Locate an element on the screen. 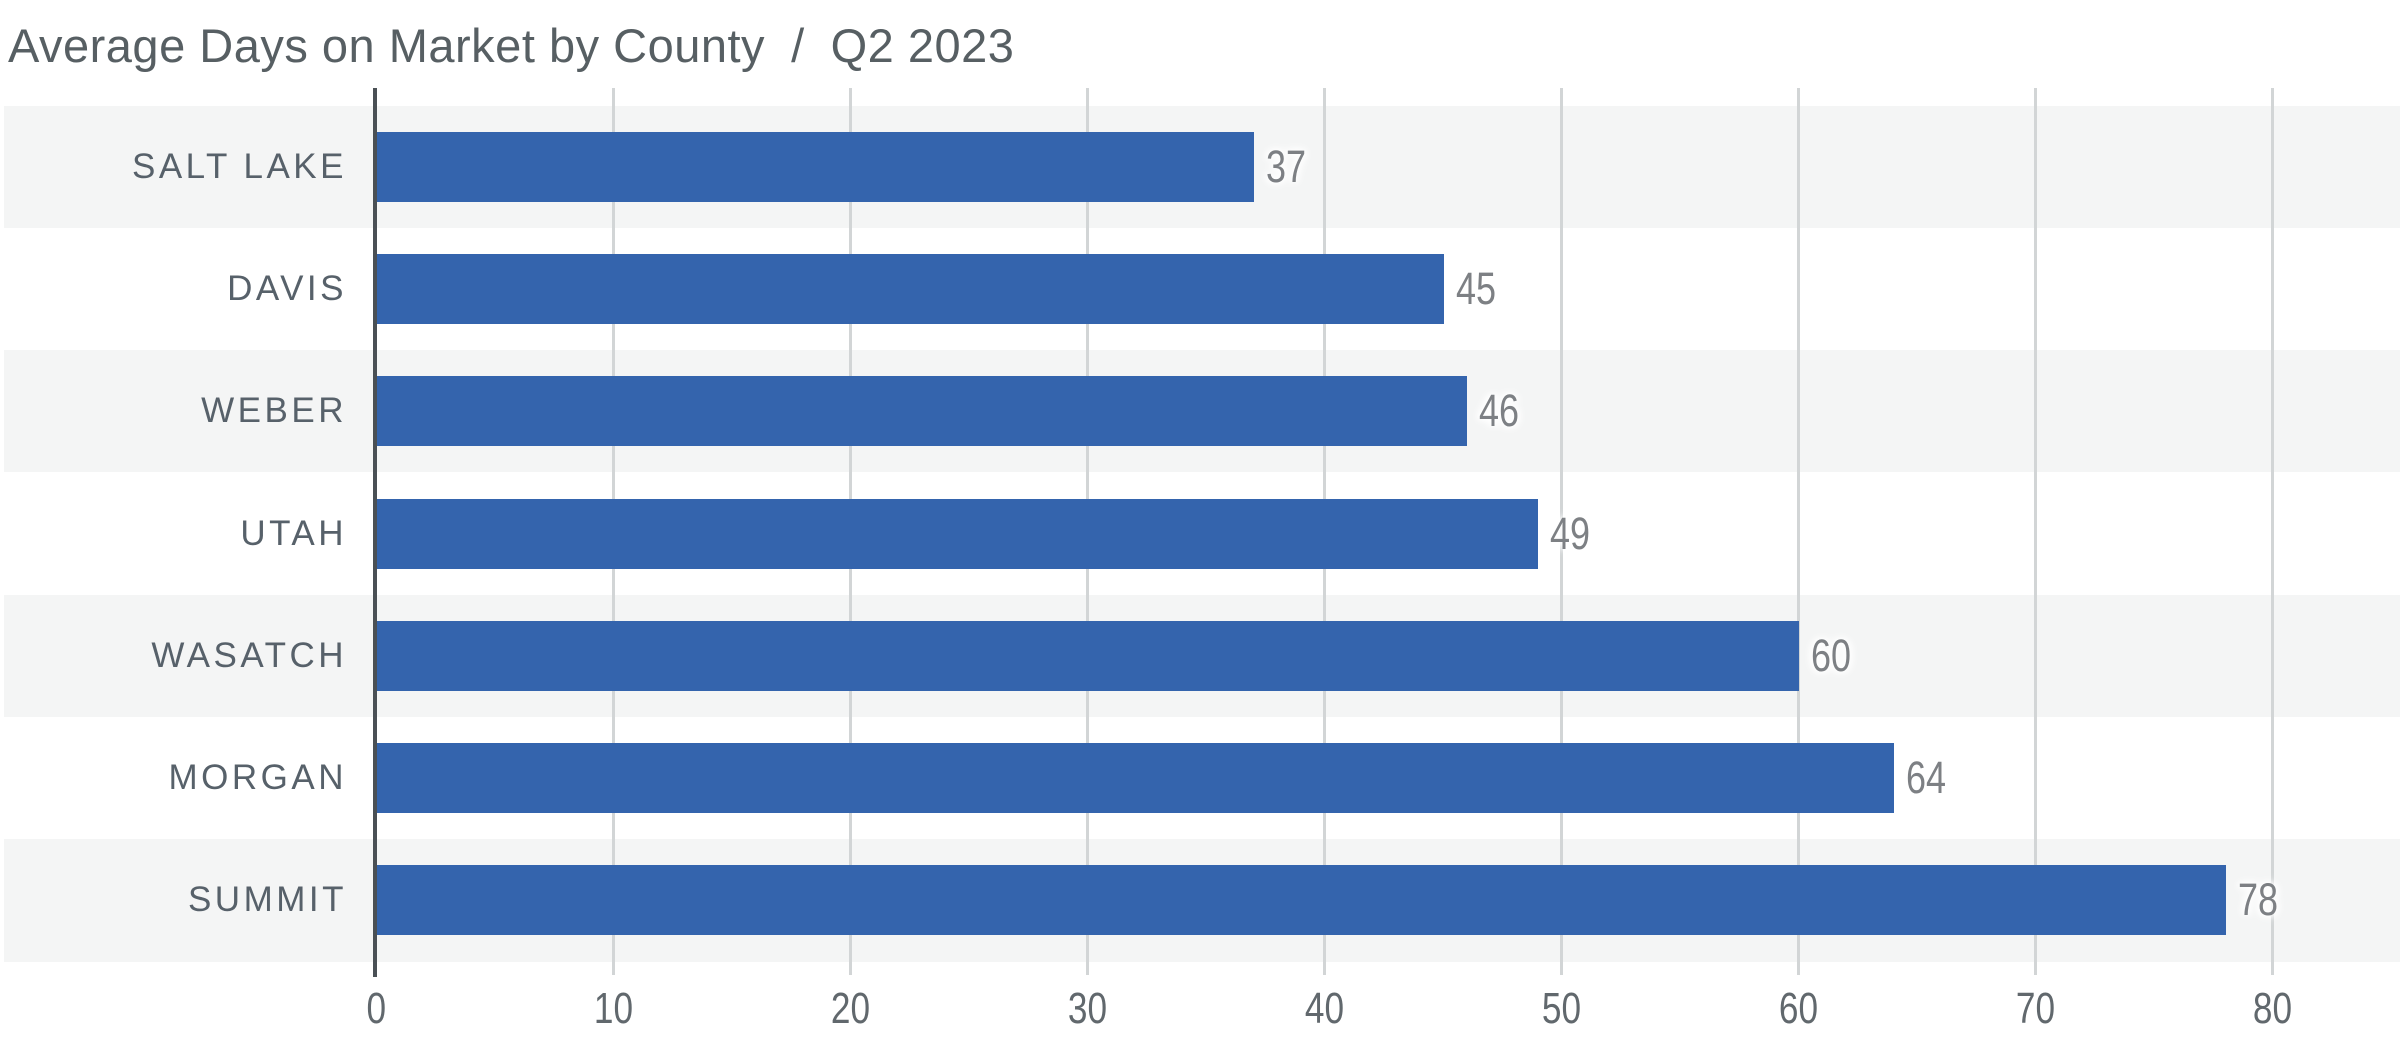 This screenshot has width=2400, height=1064. category-label-davis: DAVIS is located at coordinates (287, 288).